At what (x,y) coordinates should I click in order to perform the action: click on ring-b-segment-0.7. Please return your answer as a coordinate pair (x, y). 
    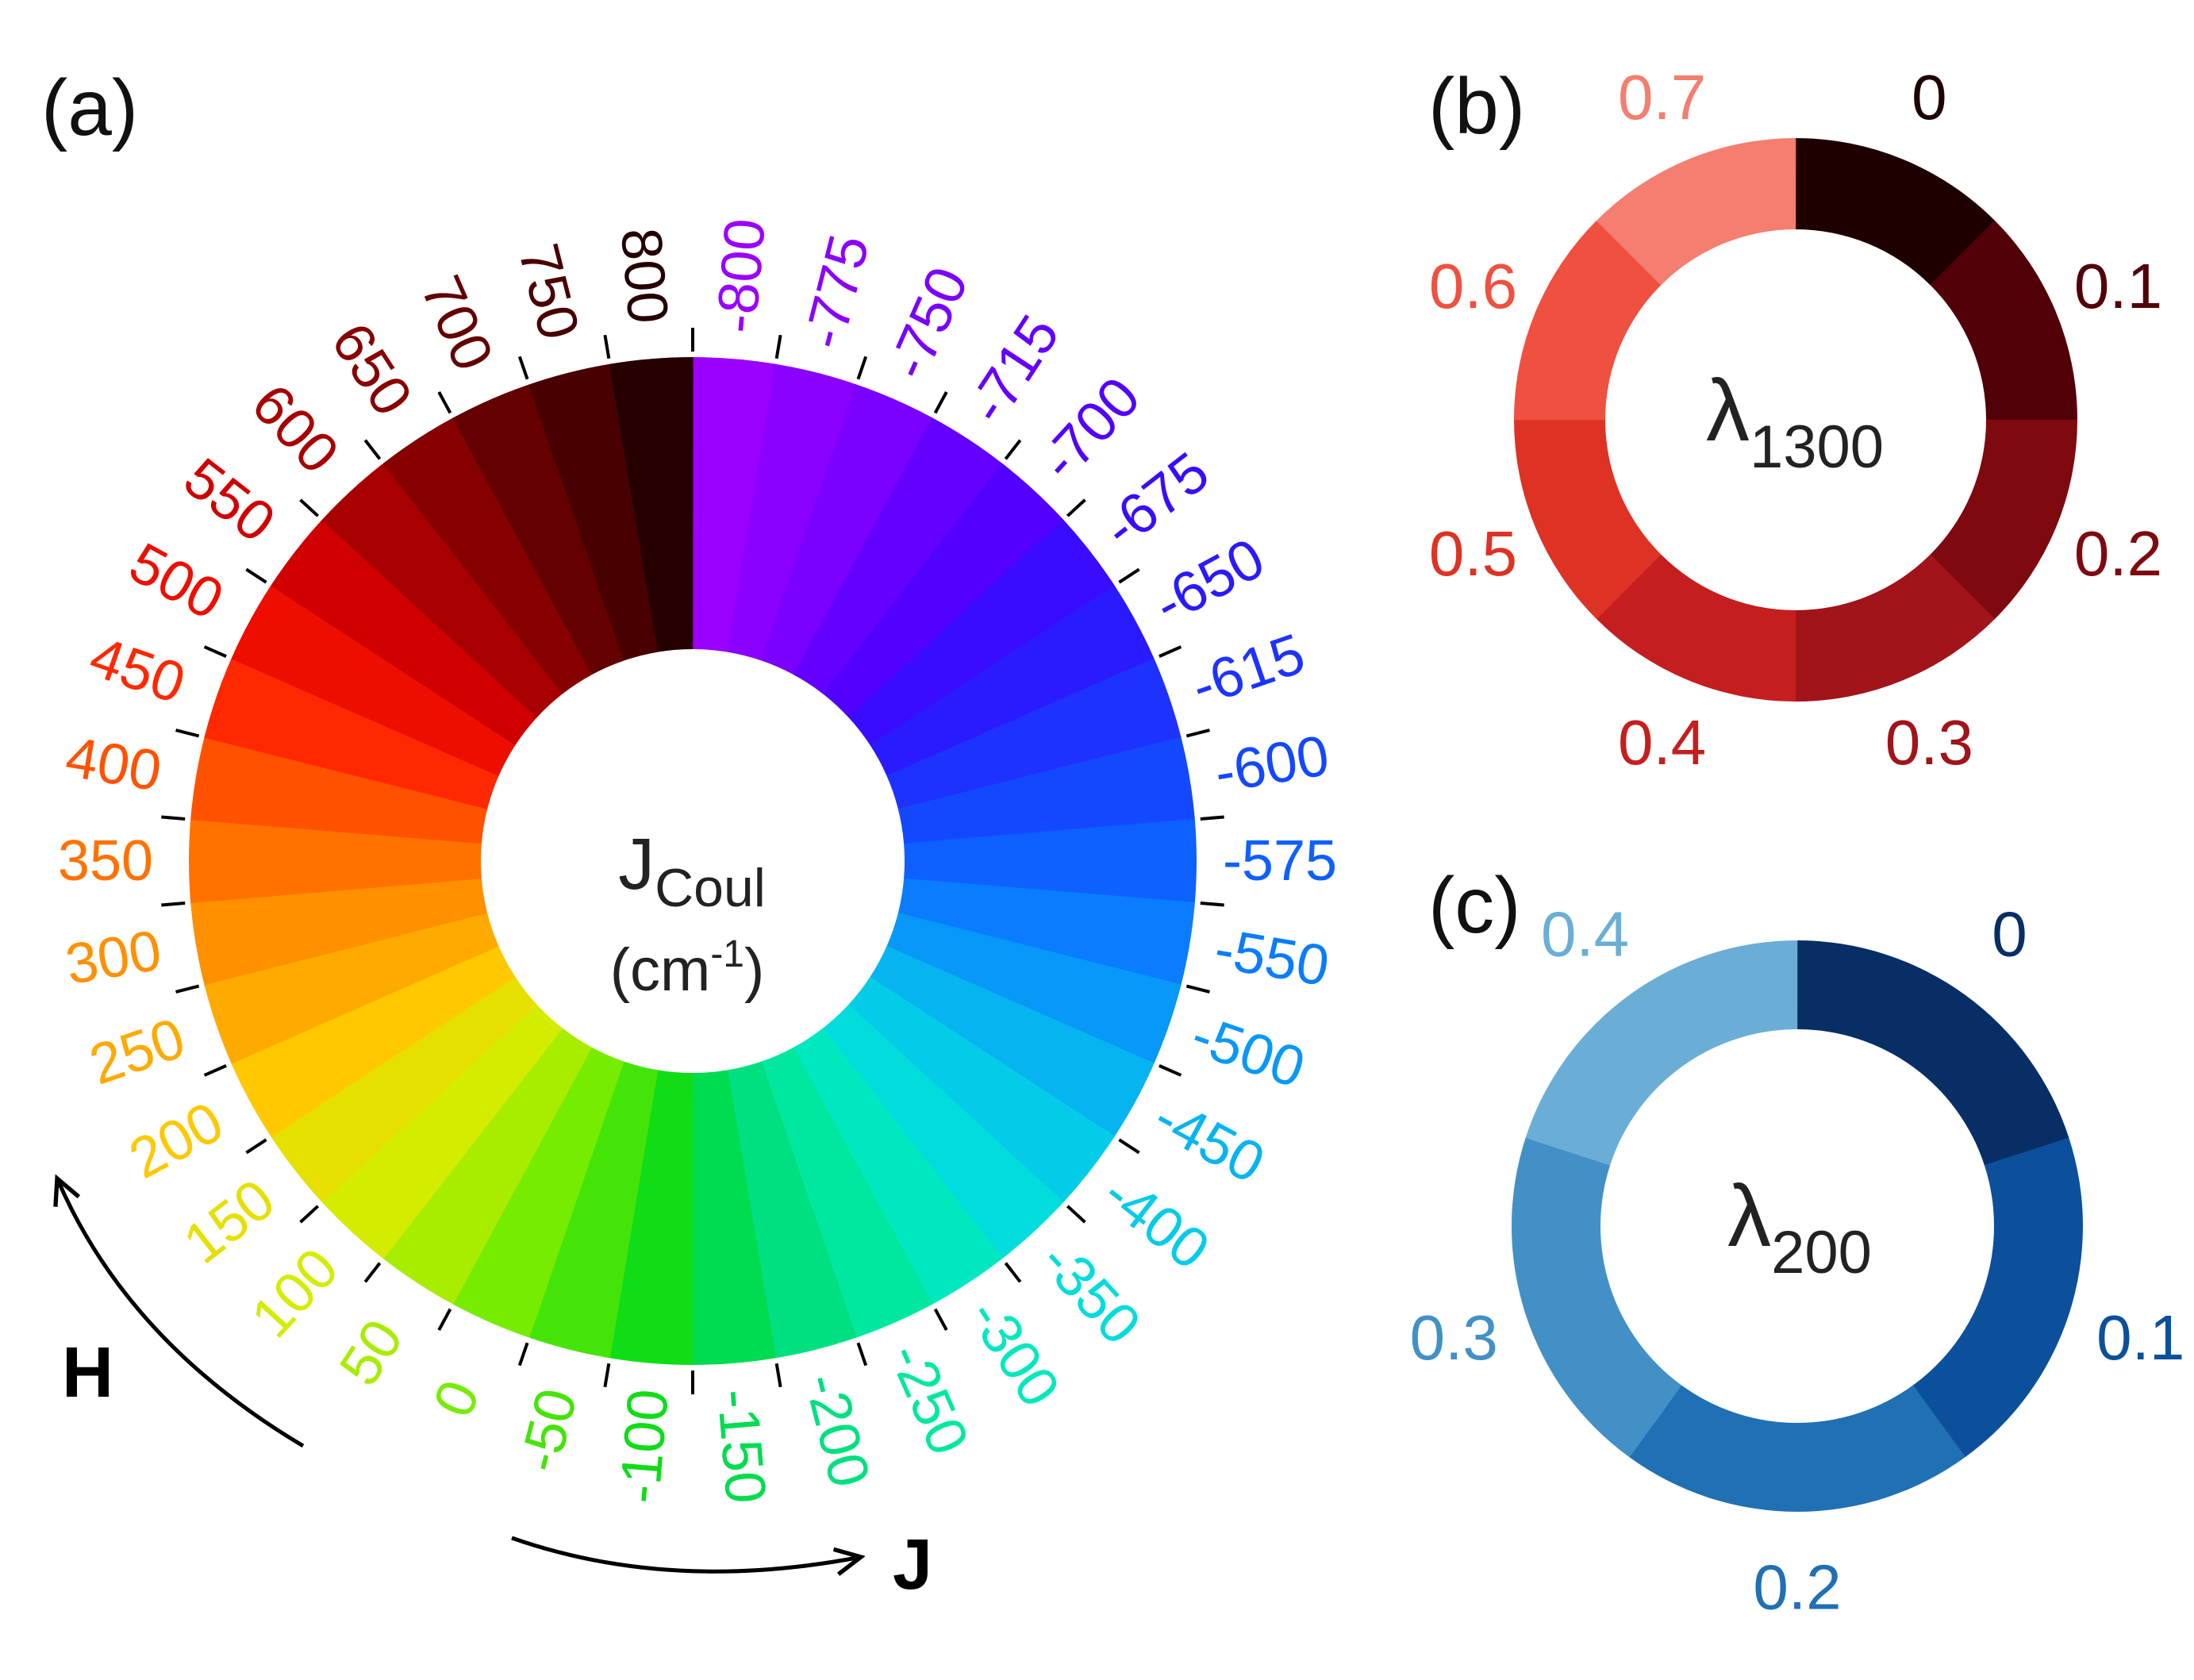
    Looking at the image, I should click on (1696, 212).